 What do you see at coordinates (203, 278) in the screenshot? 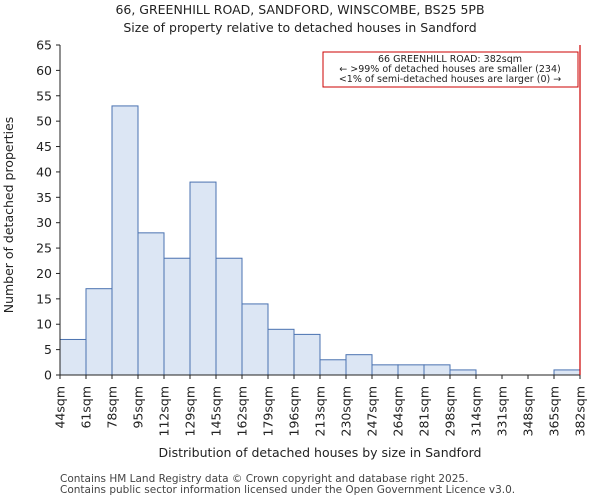
I see `bar-129sqm` at bounding box center [203, 278].